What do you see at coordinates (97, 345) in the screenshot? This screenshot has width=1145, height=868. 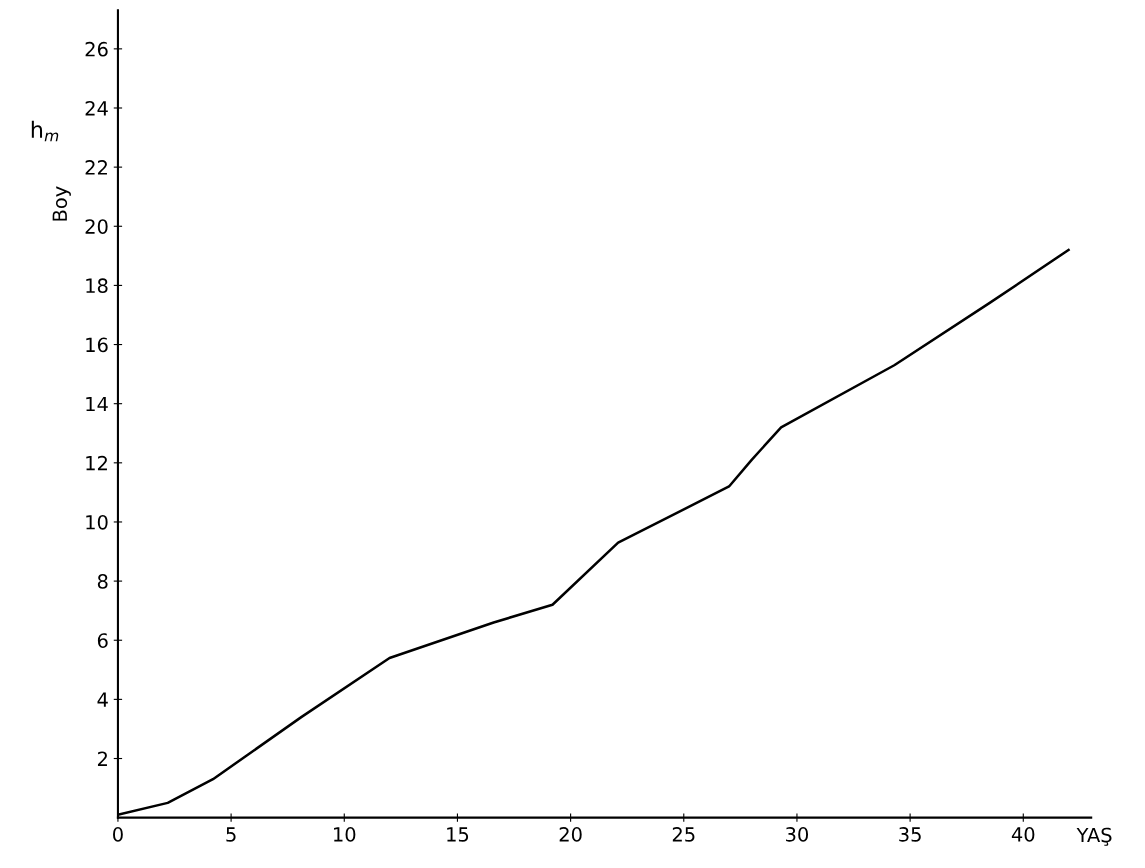 I see `y-tick-label: 16` at bounding box center [97, 345].